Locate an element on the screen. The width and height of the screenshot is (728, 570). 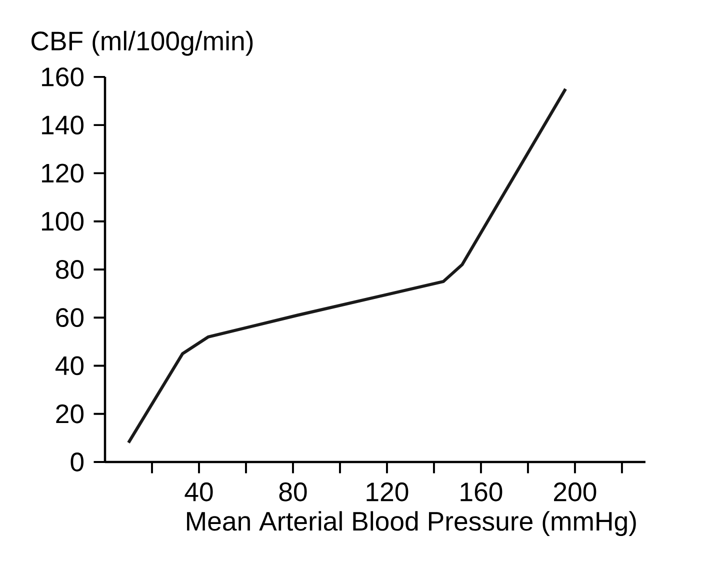
x-tick-label: 160 is located at coordinates (481, 492).